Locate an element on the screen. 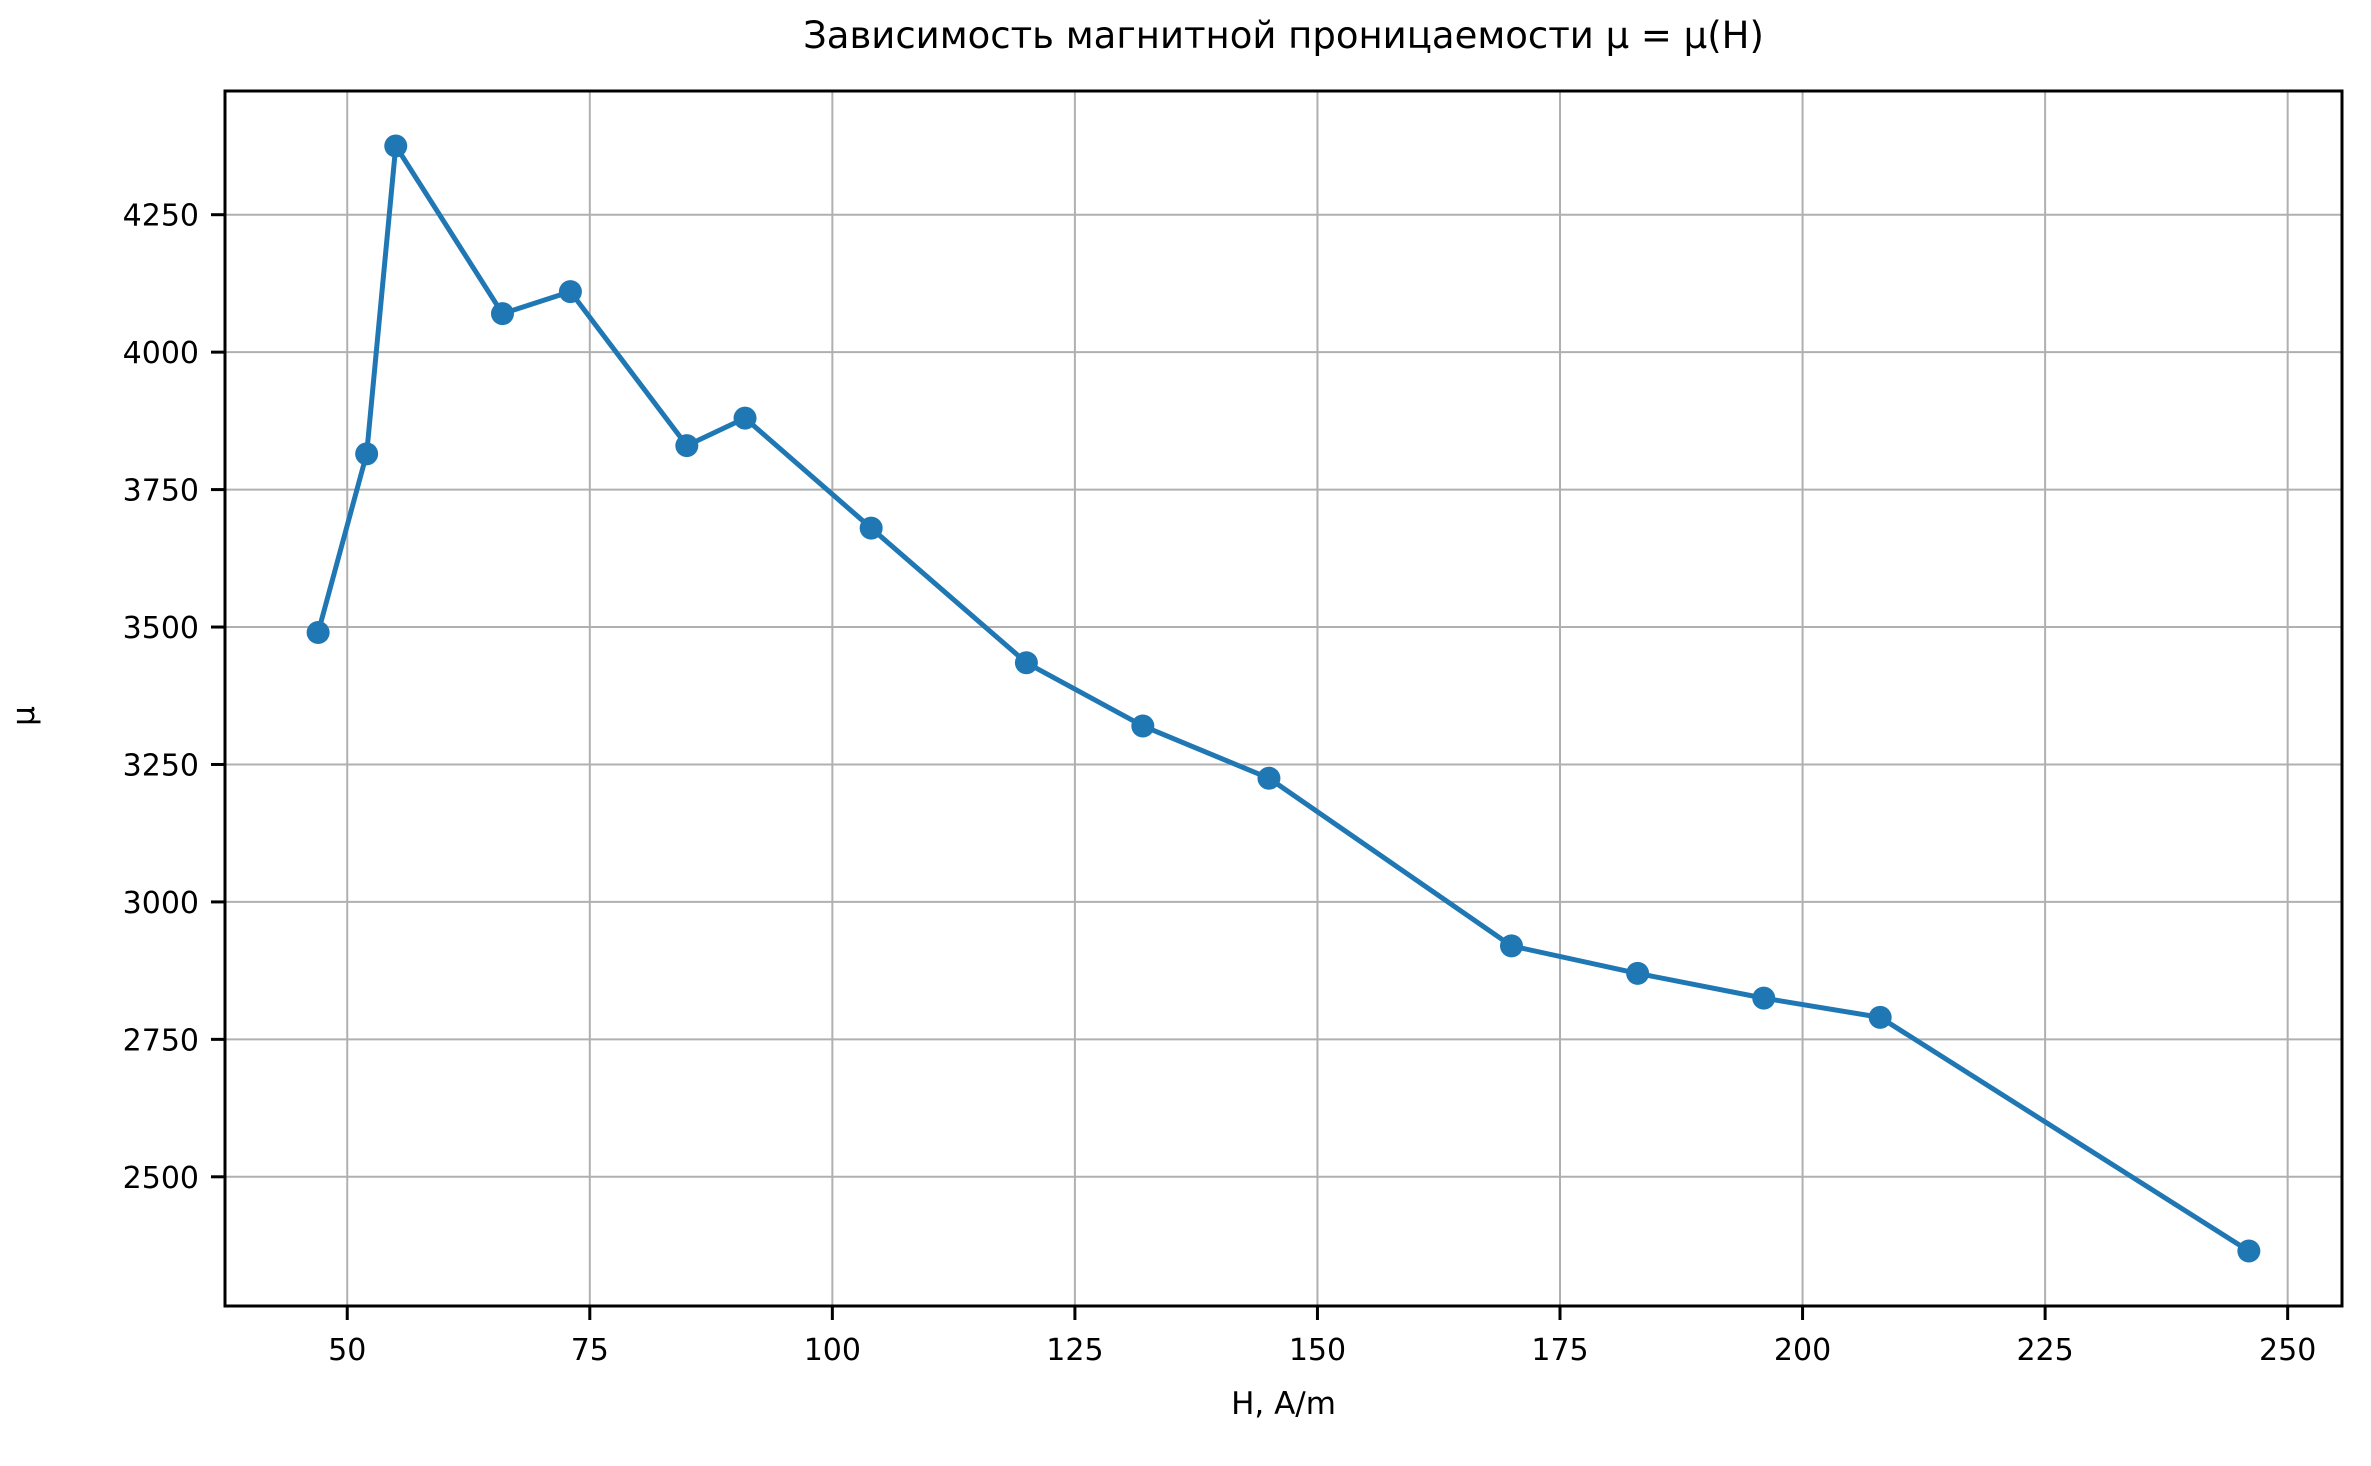 The image size is (2371, 1466). tick-label-y: 3500 is located at coordinates (161, 628).